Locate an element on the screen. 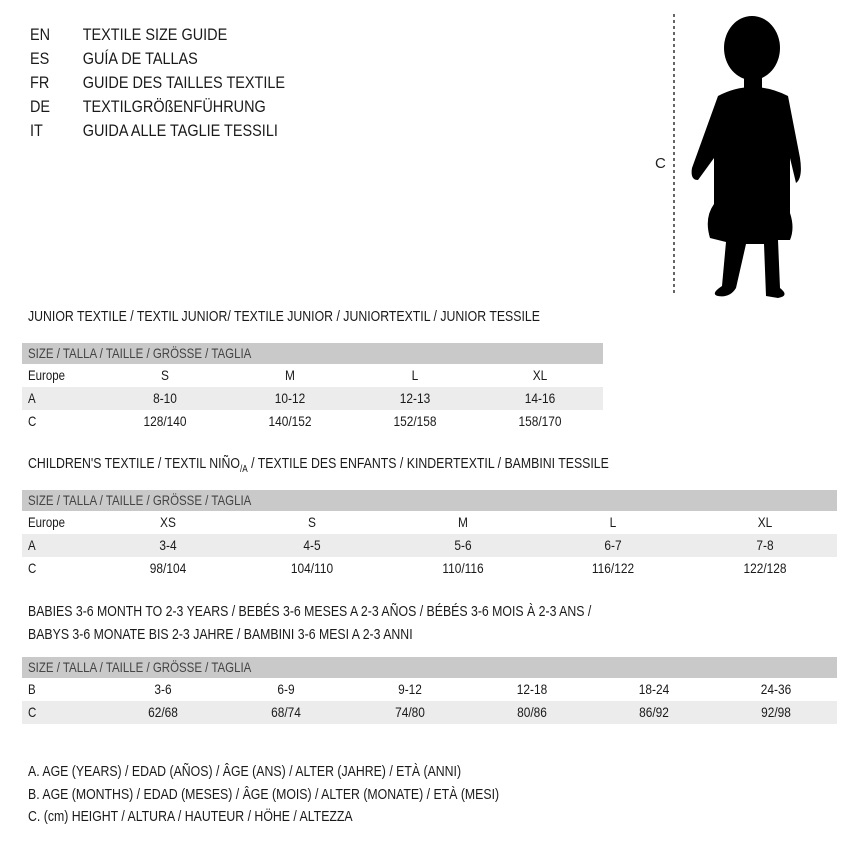 The width and height of the screenshot is (850, 850). table-cell: 152/158 is located at coordinates (415, 421).